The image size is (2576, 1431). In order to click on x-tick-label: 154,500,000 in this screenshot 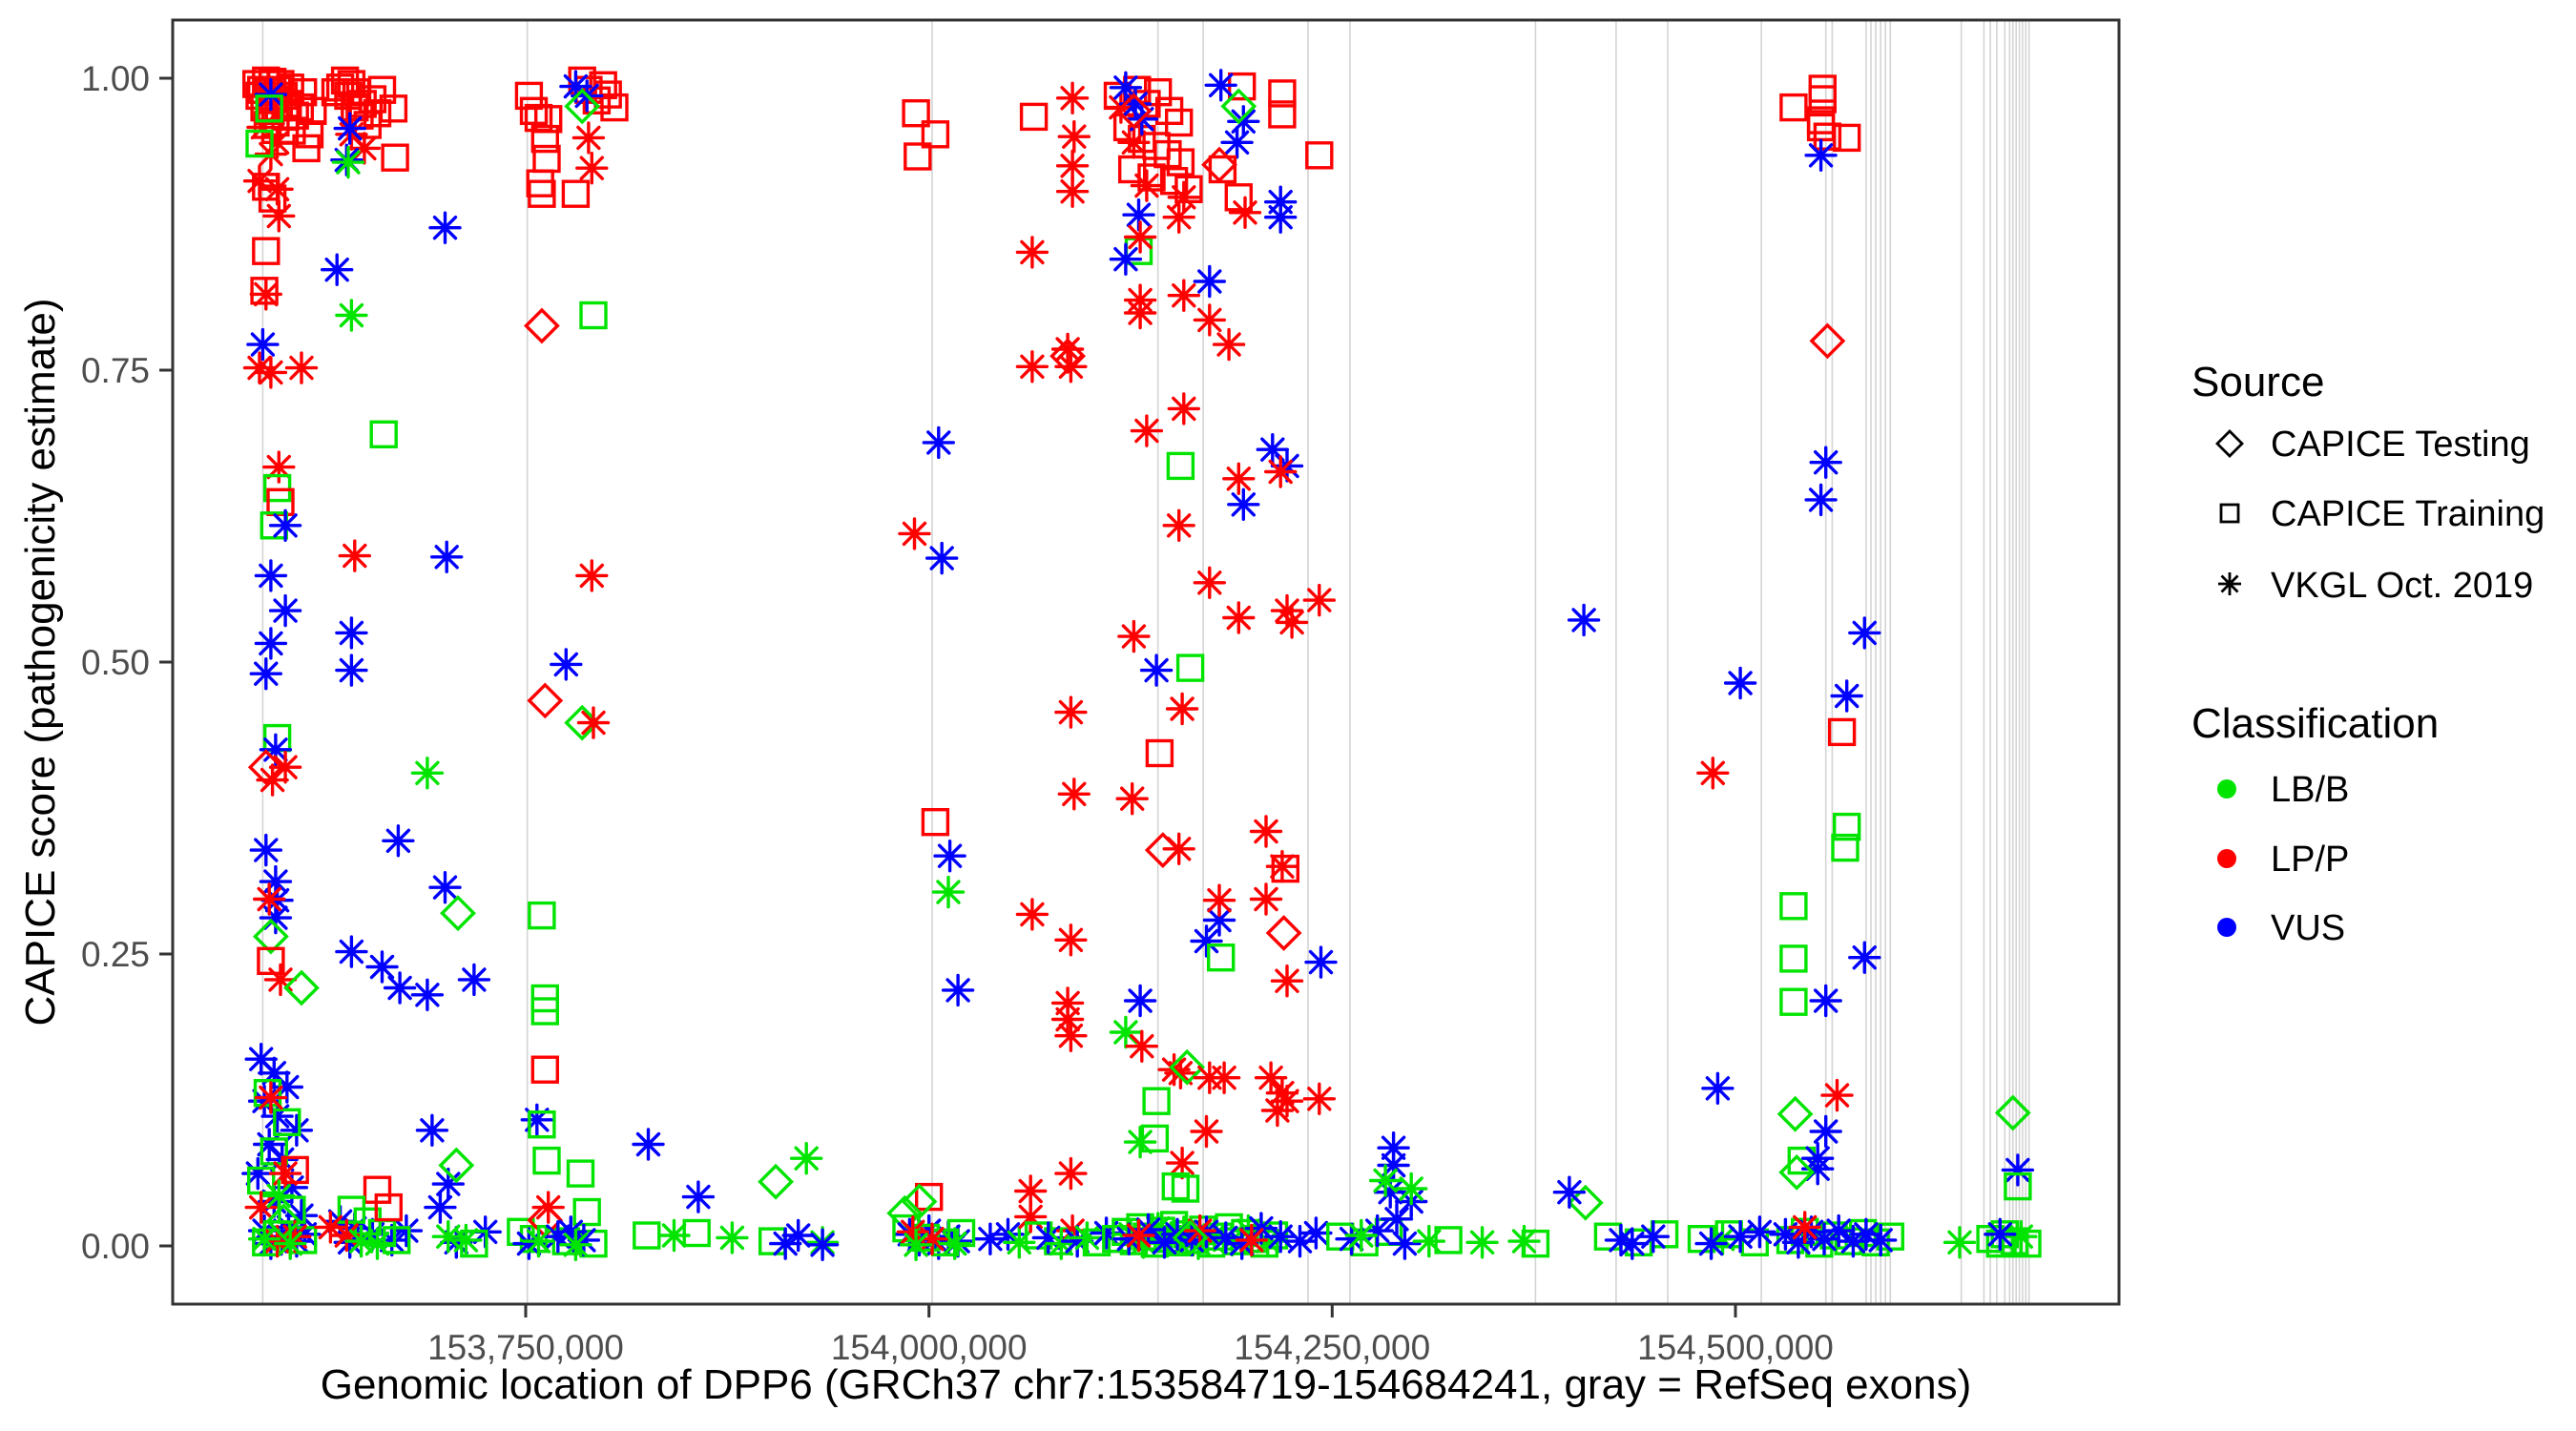, I will do `click(1735, 1347)`.